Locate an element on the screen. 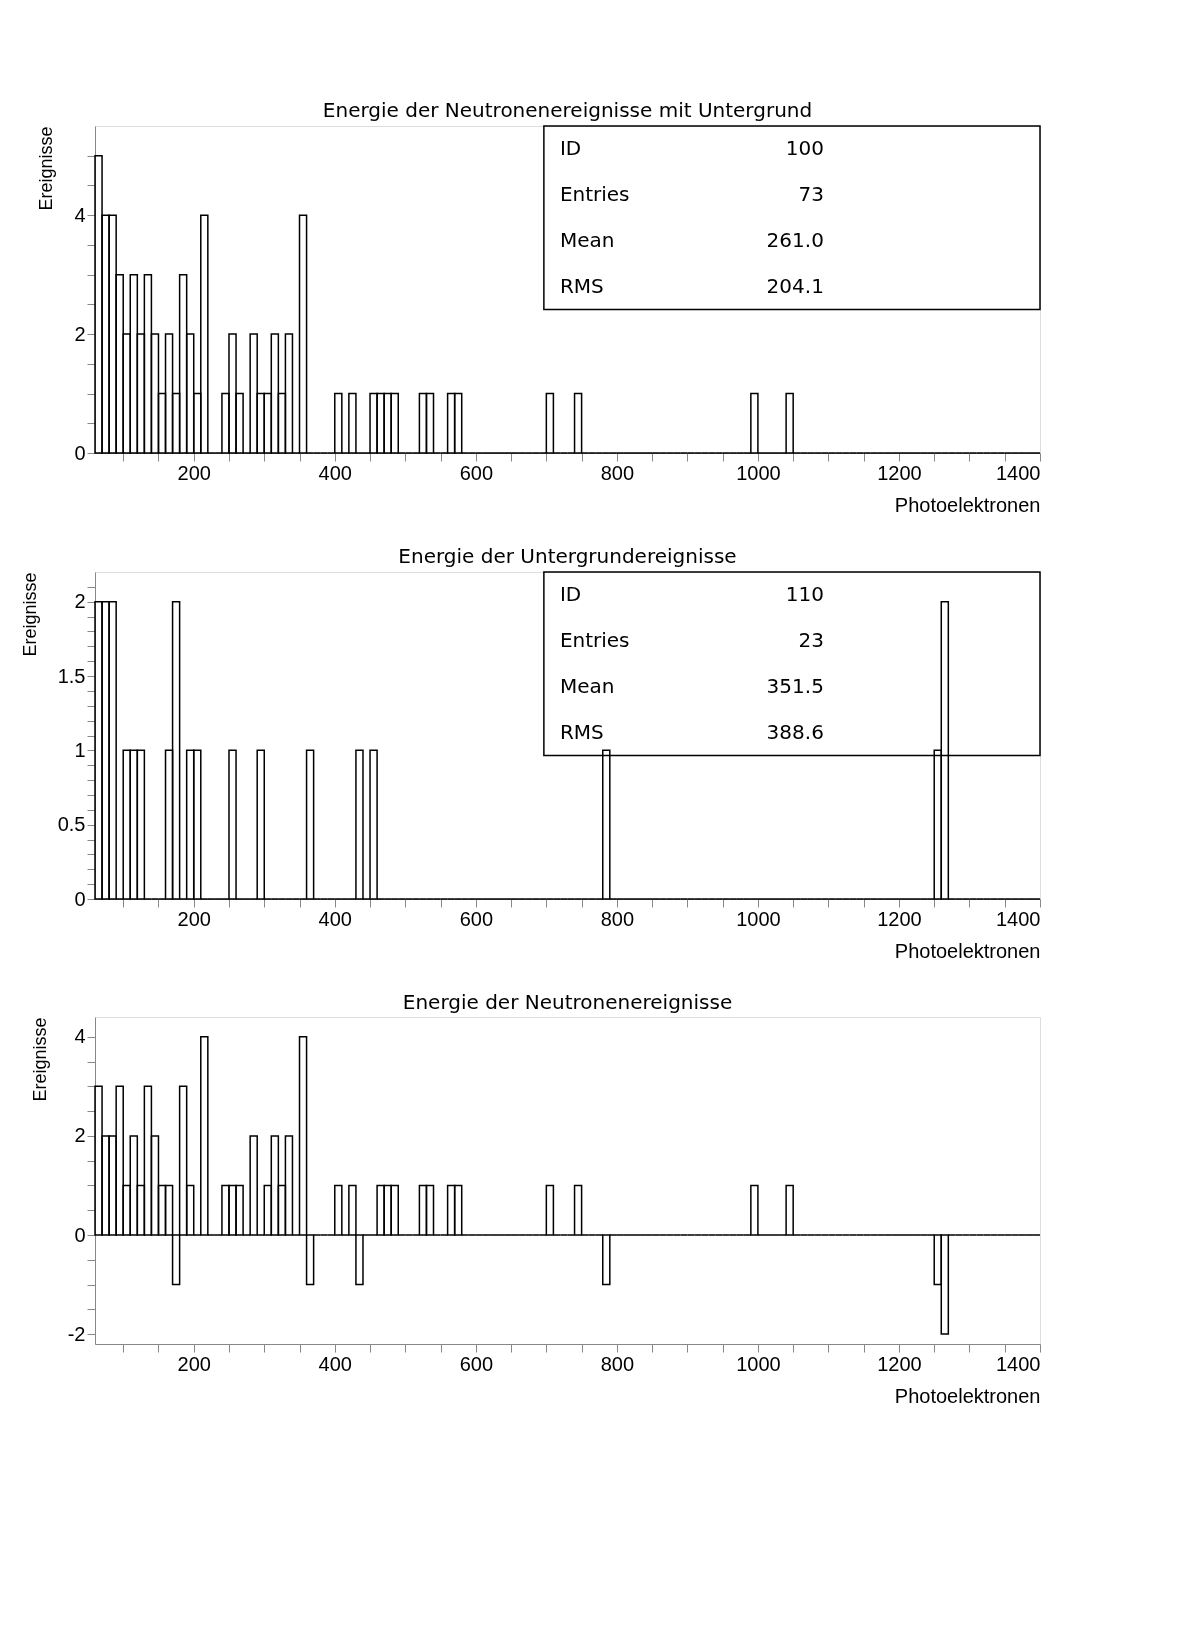  chart-title: Energie der Untergrundereignisse is located at coordinates (567, 556).